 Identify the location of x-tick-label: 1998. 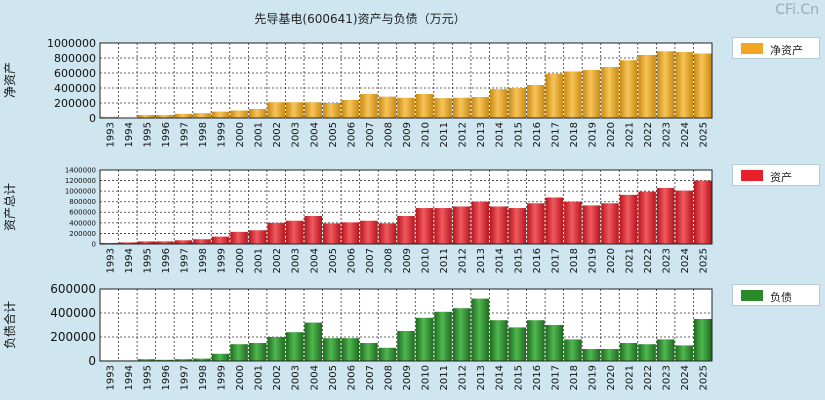
(203, 134).